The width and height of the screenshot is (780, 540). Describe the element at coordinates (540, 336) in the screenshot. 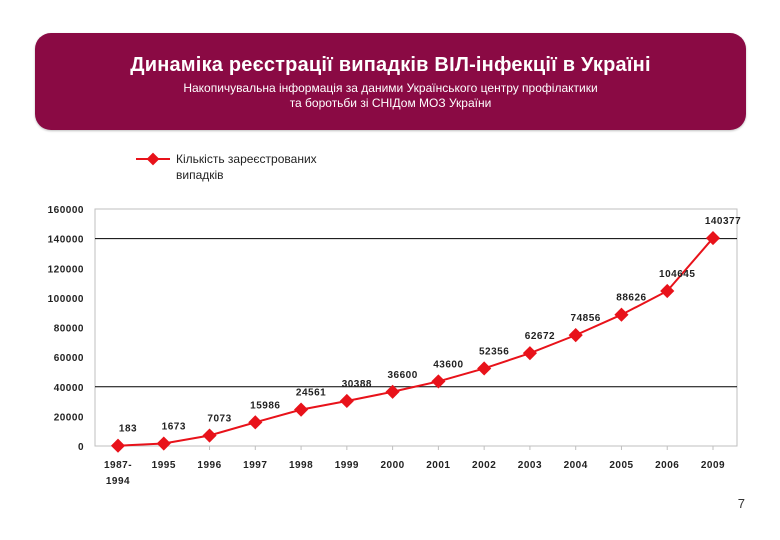

I see `data-label-62672: 62672` at that location.